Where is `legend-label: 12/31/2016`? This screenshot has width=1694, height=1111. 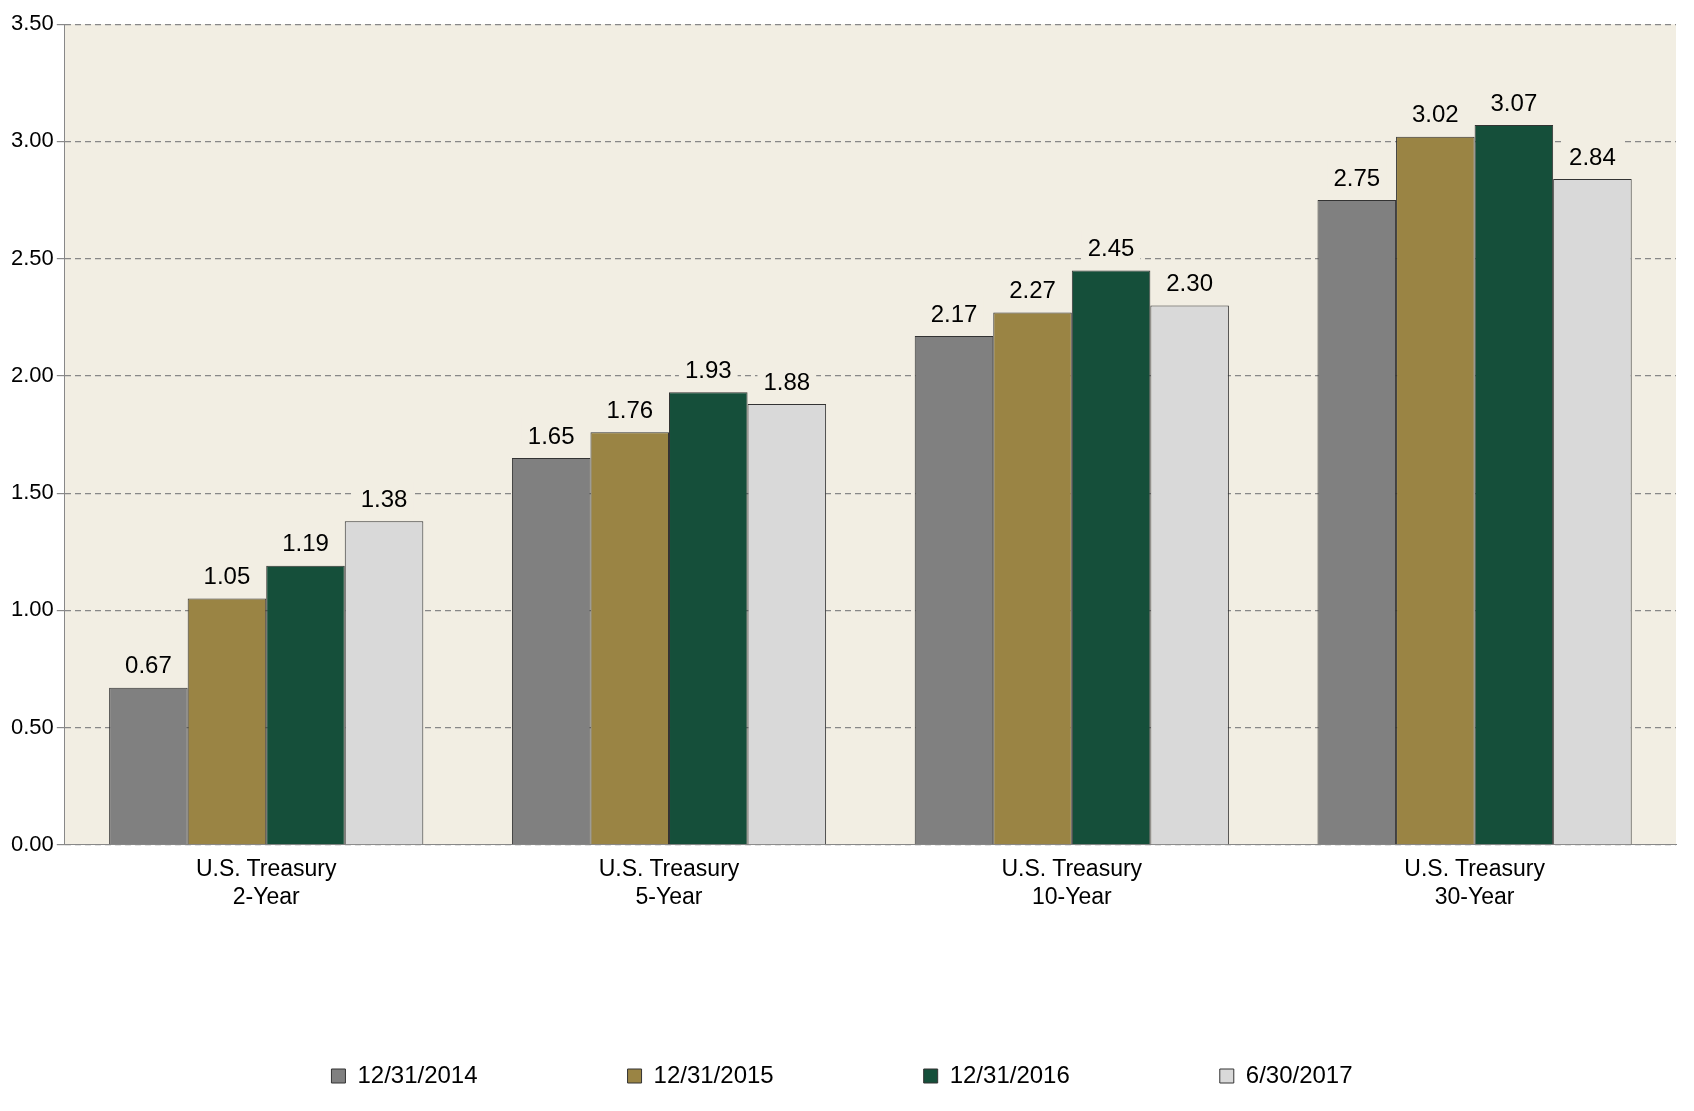 legend-label: 12/31/2016 is located at coordinates (1009, 1074).